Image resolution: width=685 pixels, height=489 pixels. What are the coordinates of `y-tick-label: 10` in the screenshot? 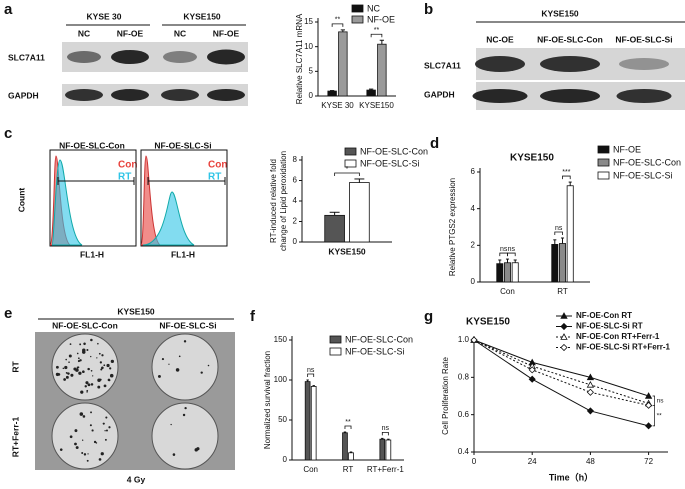 It's located at (308, 46).